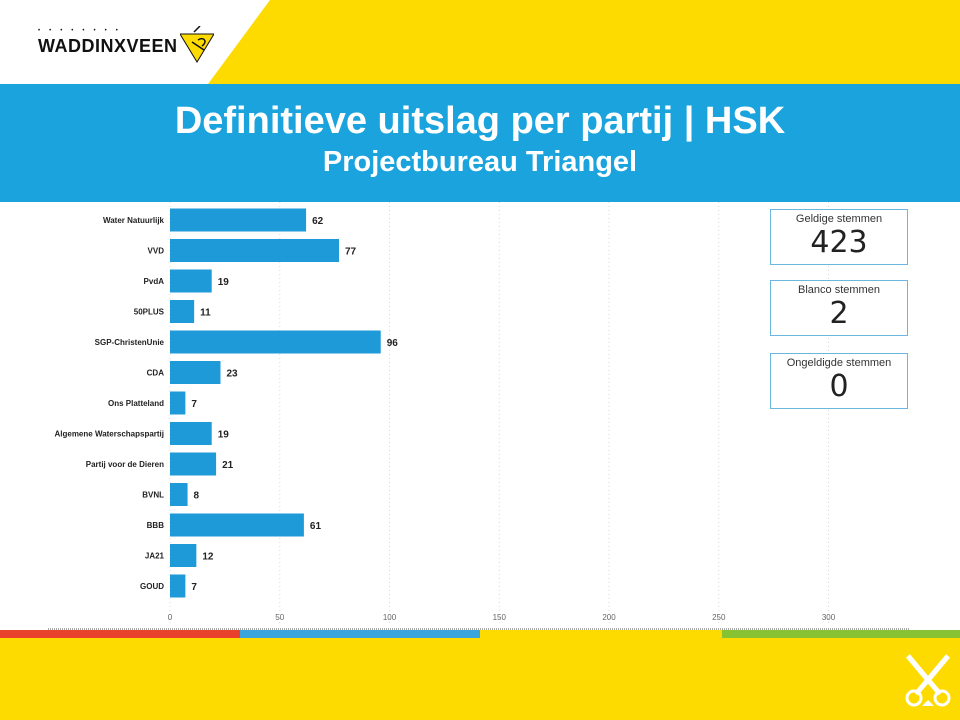 The image size is (960, 720). Describe the element at coordinates (156, 525) in the screenshot. I see `category-label: BBB` at that location.